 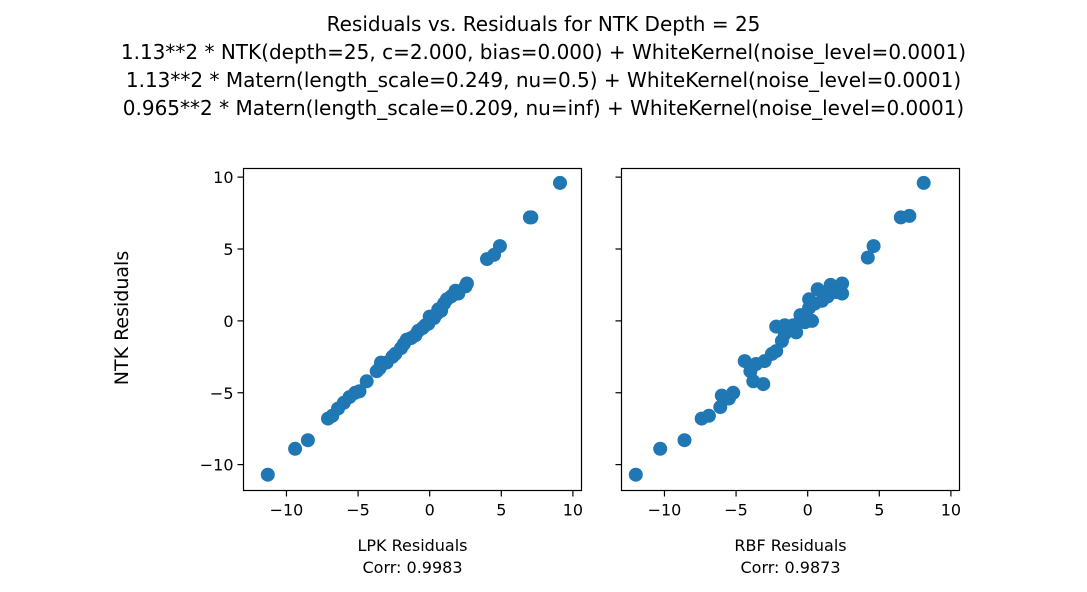 I want to click on lpk-ytick-label-1: −5, so click(x=222, y=393).